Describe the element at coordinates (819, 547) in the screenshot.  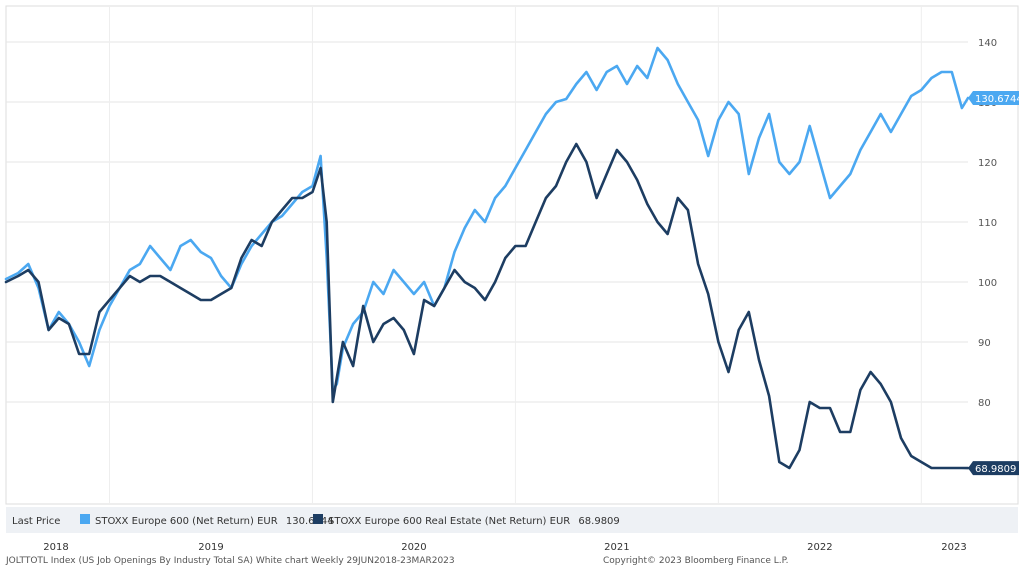
I see `x-tick-label: 2022` at that location.